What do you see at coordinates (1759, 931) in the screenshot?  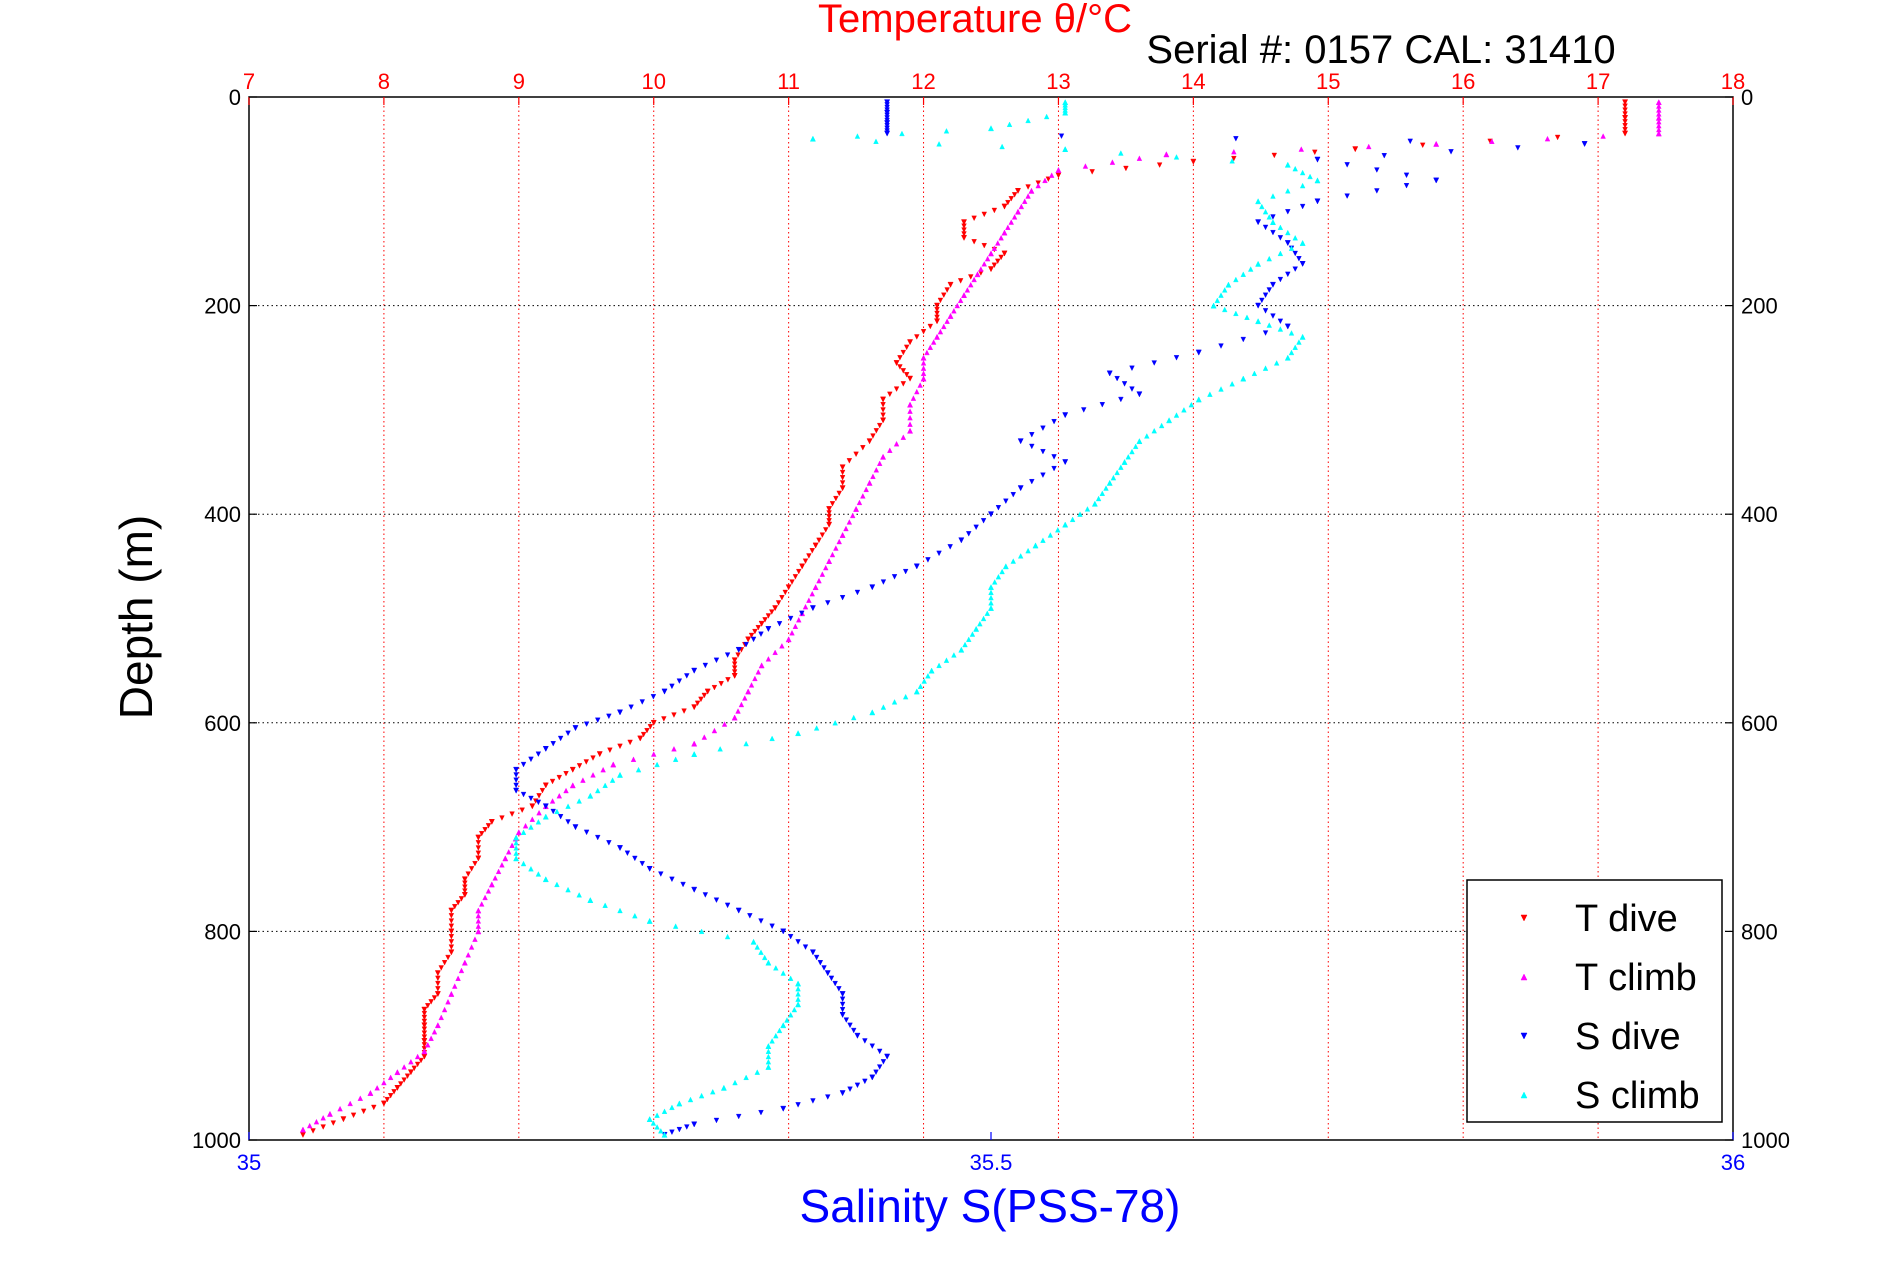 I see `depth-tick-label-right: 800` at bounding box center [1759, 931].